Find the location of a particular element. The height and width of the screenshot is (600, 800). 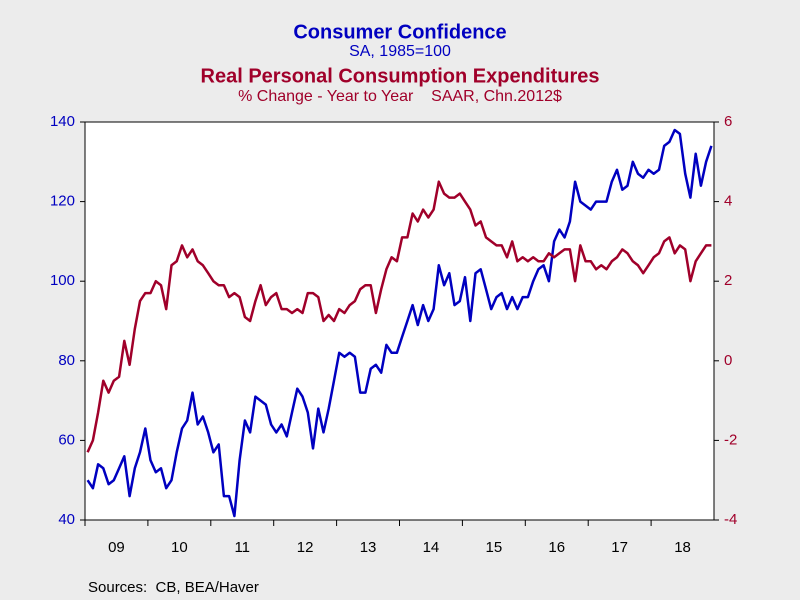

x-tick-label: 17 is located at coordinates (619, 547).